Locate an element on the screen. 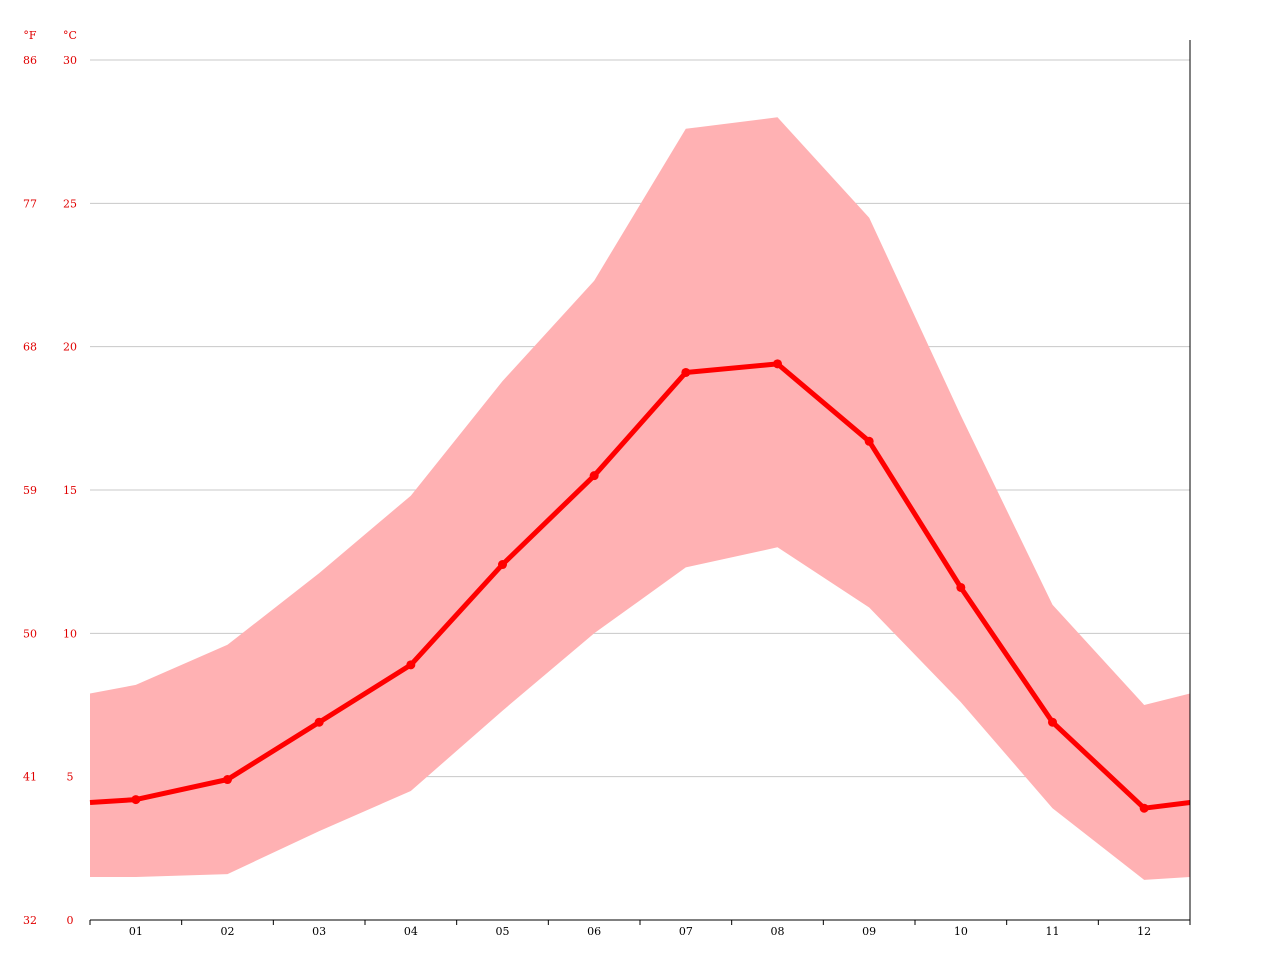  unit-celsius: °C is located at coordinates (70, 35).